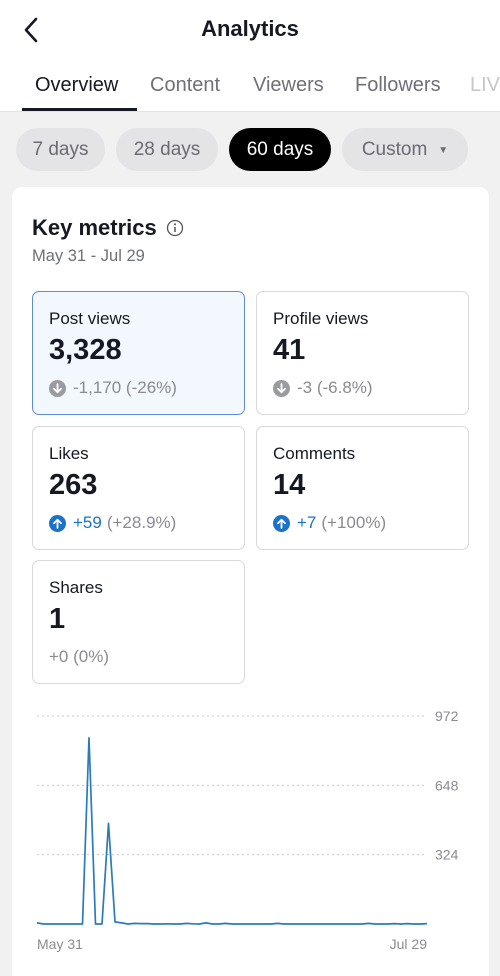 This screenshot has height=976, width=500. Describe the element at coordinates (141, 522) in the screenshot. I see `metric-change-percent: (+28.9%)` at that location.